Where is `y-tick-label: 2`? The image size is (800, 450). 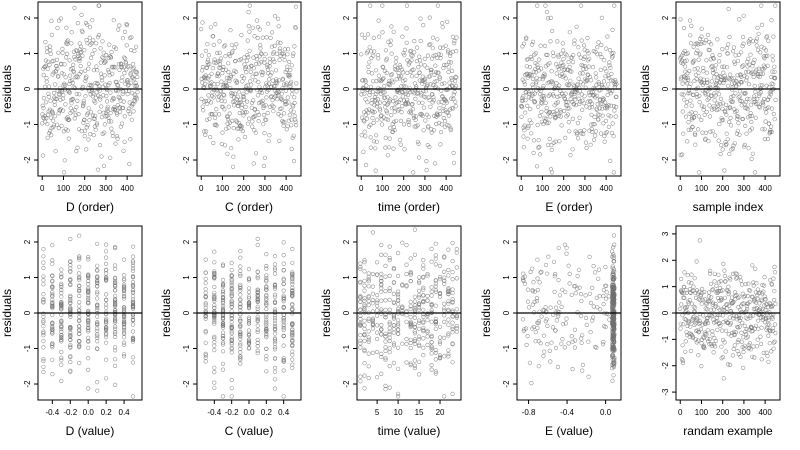
y-tick-label: 2 is located at coordinates (346, 17).